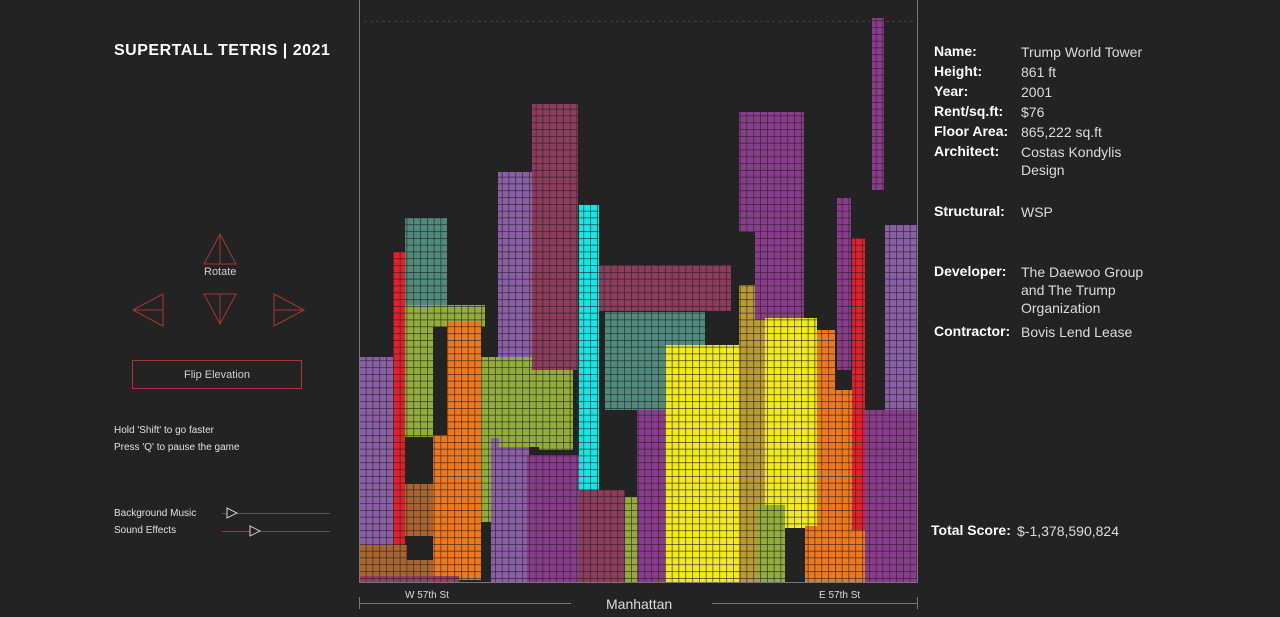 This screenshot has height=617, width=1280. Describe the element at coordinates (971, 530) in the screenshot. I see `total-score-label: Total Score:` at that location.